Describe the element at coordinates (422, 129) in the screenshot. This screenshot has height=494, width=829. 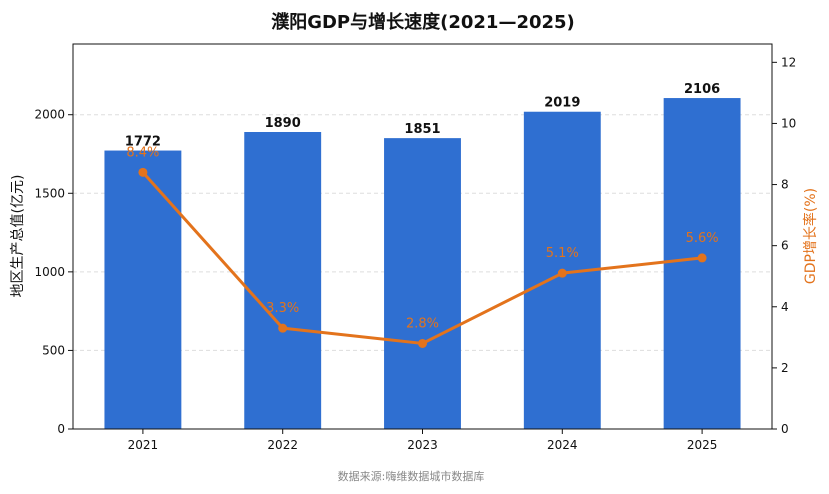
I see `bar-value-label: 1851` at that location.